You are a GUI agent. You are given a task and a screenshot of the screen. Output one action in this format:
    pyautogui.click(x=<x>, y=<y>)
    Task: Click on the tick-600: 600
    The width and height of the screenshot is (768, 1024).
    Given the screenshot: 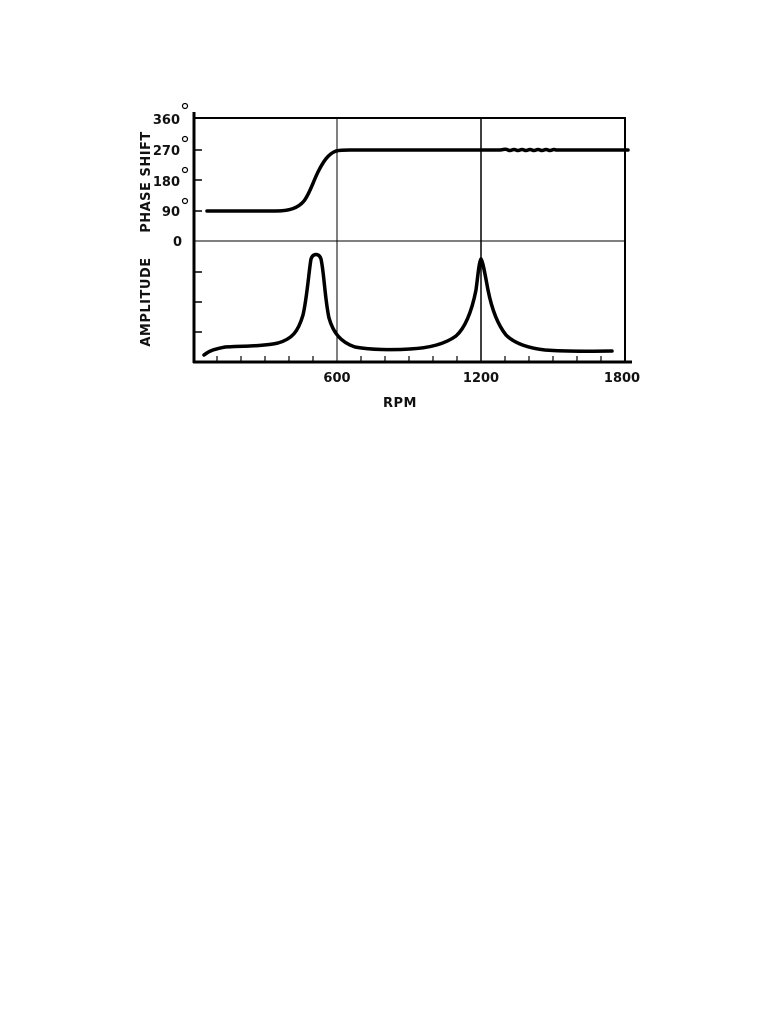 What is the action you would take?
    pyautogui.click(x=336, y=378)
    